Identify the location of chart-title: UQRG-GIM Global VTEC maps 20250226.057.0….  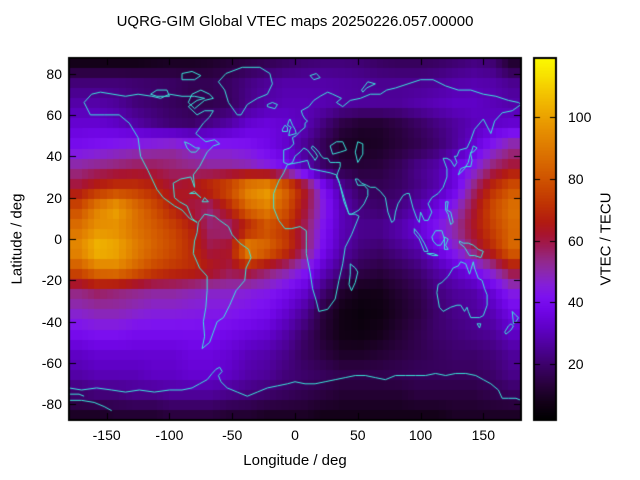
(295, 21).